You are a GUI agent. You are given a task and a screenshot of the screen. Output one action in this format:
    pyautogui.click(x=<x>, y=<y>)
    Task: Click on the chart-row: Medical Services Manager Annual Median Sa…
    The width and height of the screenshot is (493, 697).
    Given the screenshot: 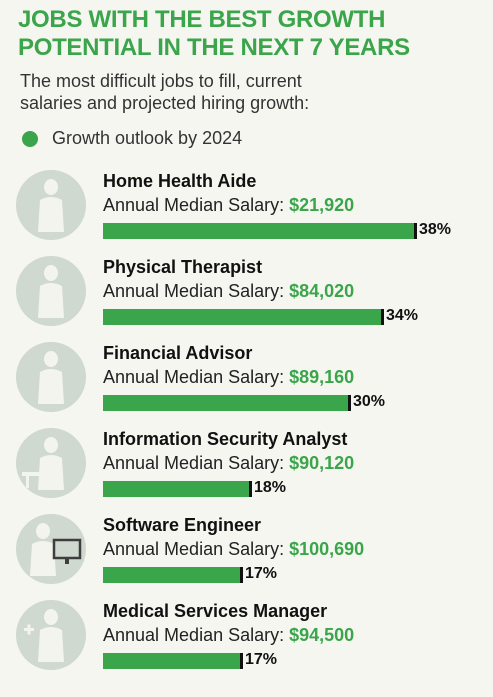 What is the action you would take?
    pyautogui.click(x=246, y=645)
    